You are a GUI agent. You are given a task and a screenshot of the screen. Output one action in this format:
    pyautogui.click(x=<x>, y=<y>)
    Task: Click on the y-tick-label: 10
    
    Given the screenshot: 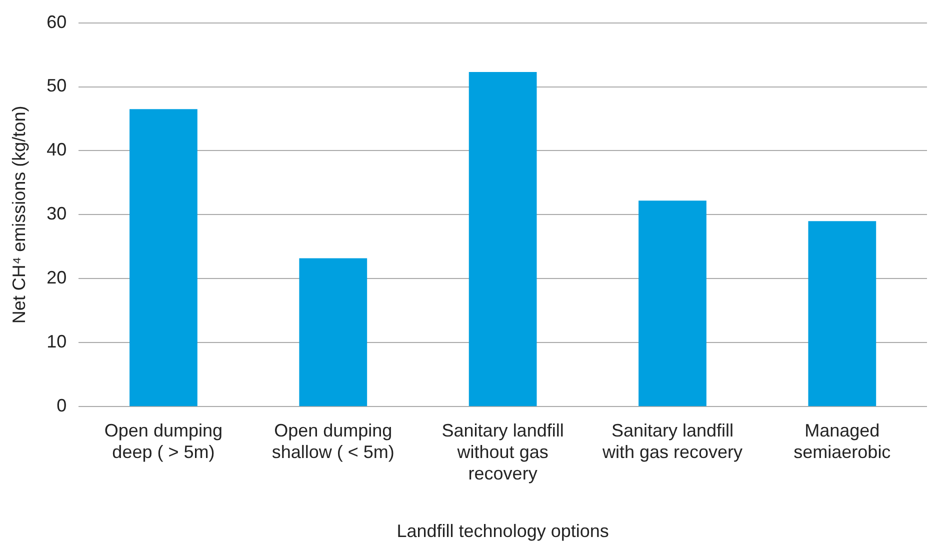 What is the action you would take?
    pyautogui.click(x=56, y=342)
    